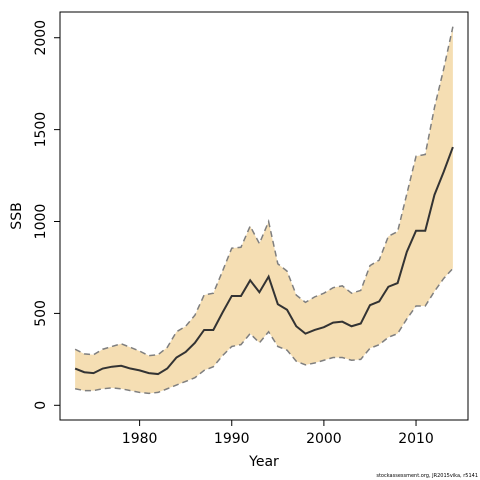 This screenshot has height=480, width=480. Describe the element at coordinates (17, 215) in the screenshot. I see `y-axis-label: SSB` at that location.